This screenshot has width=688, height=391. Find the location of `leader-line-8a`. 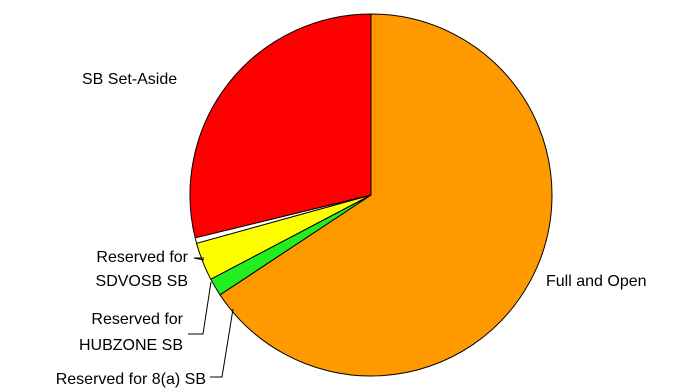

leader-line-8a is located at coordinates (222, 343).